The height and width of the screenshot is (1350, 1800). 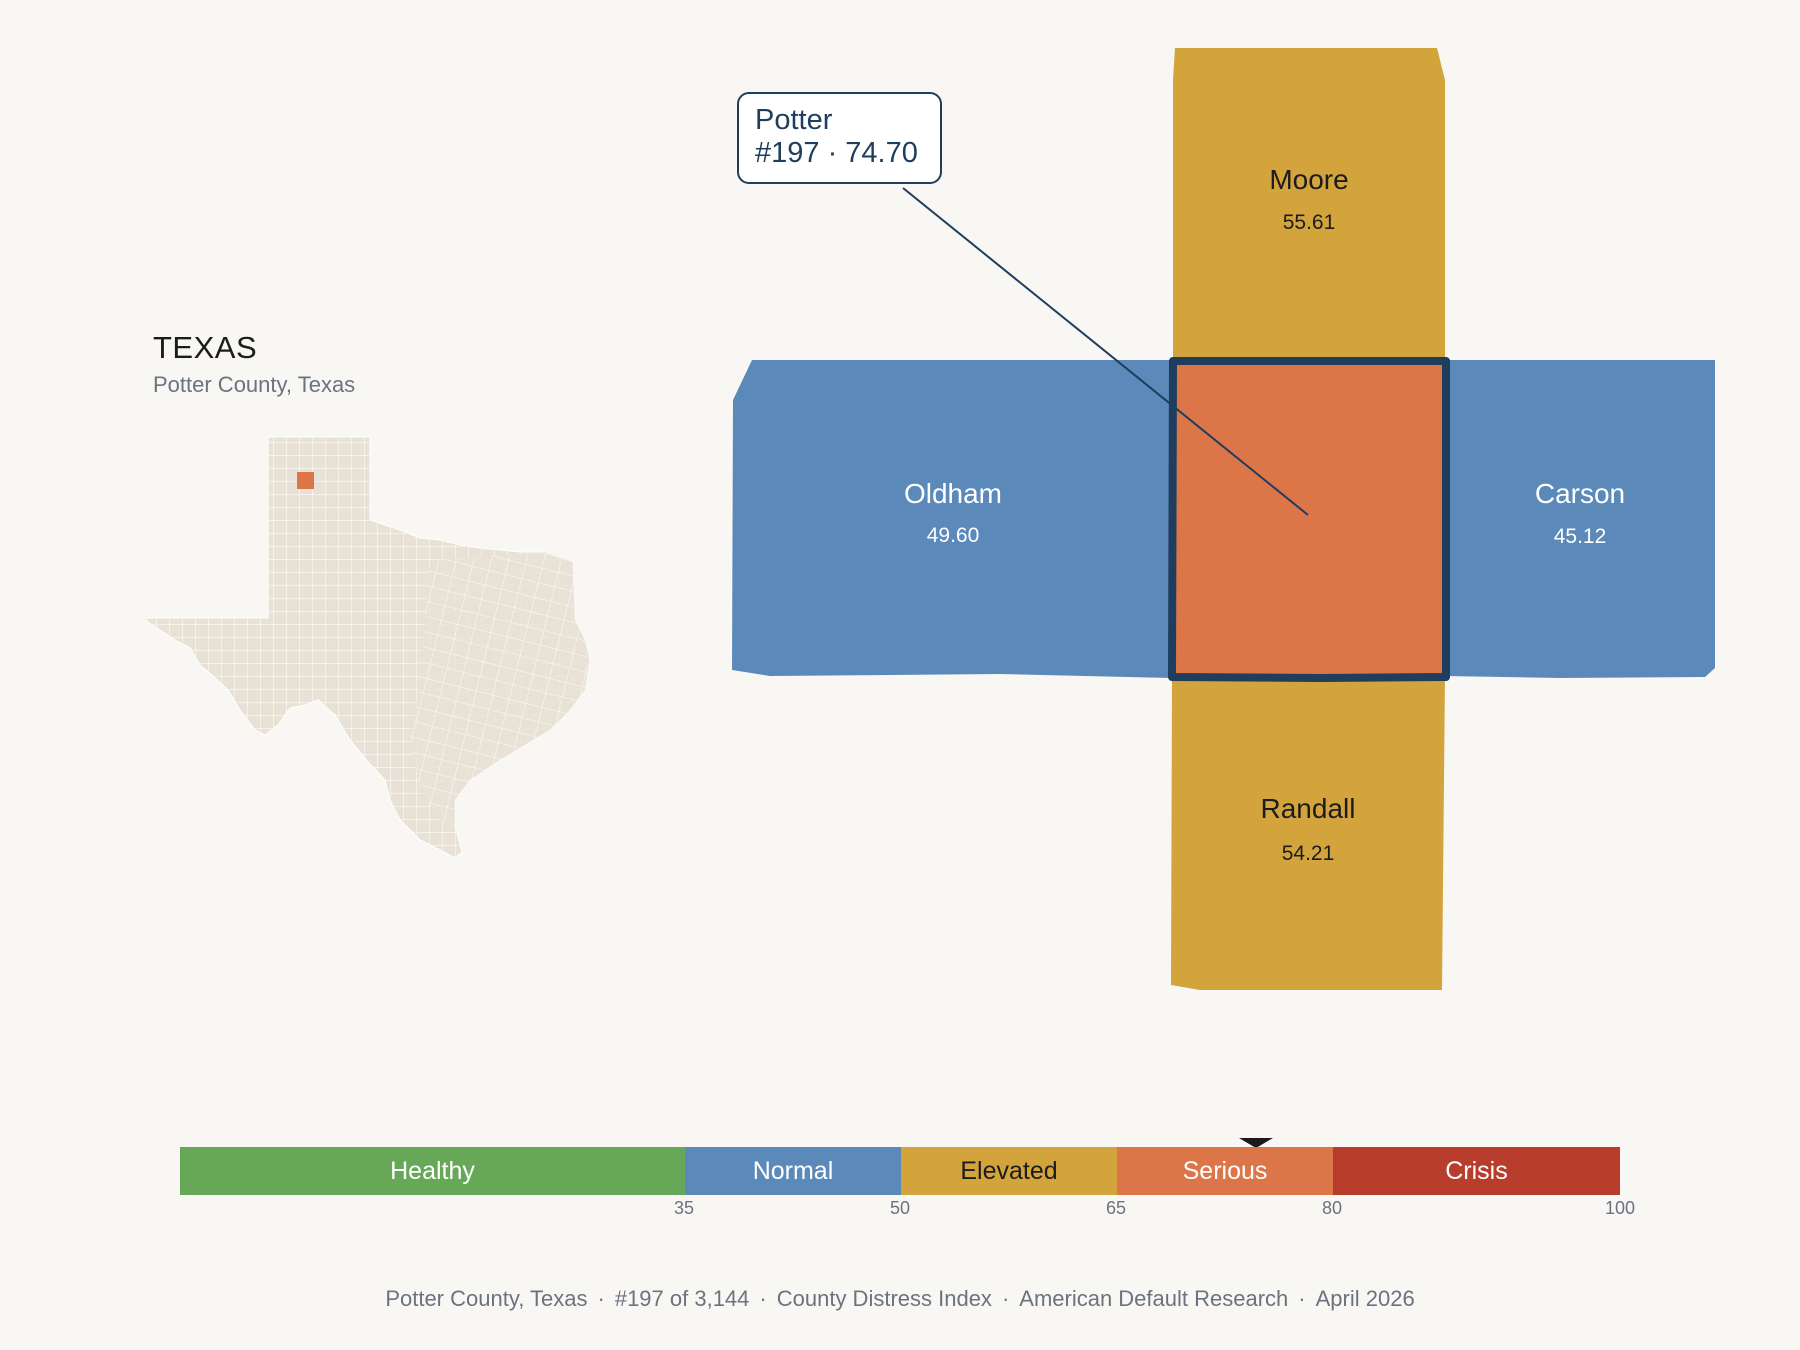 I want to click on county-carson, so click(x=1580, y=519).